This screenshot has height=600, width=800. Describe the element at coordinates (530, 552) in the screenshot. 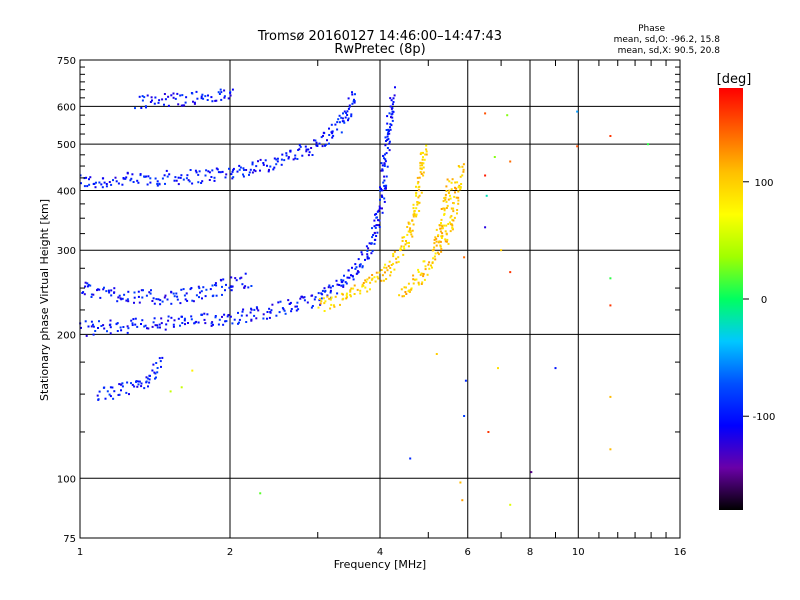

I see `x-tick-label: 8` at that location.